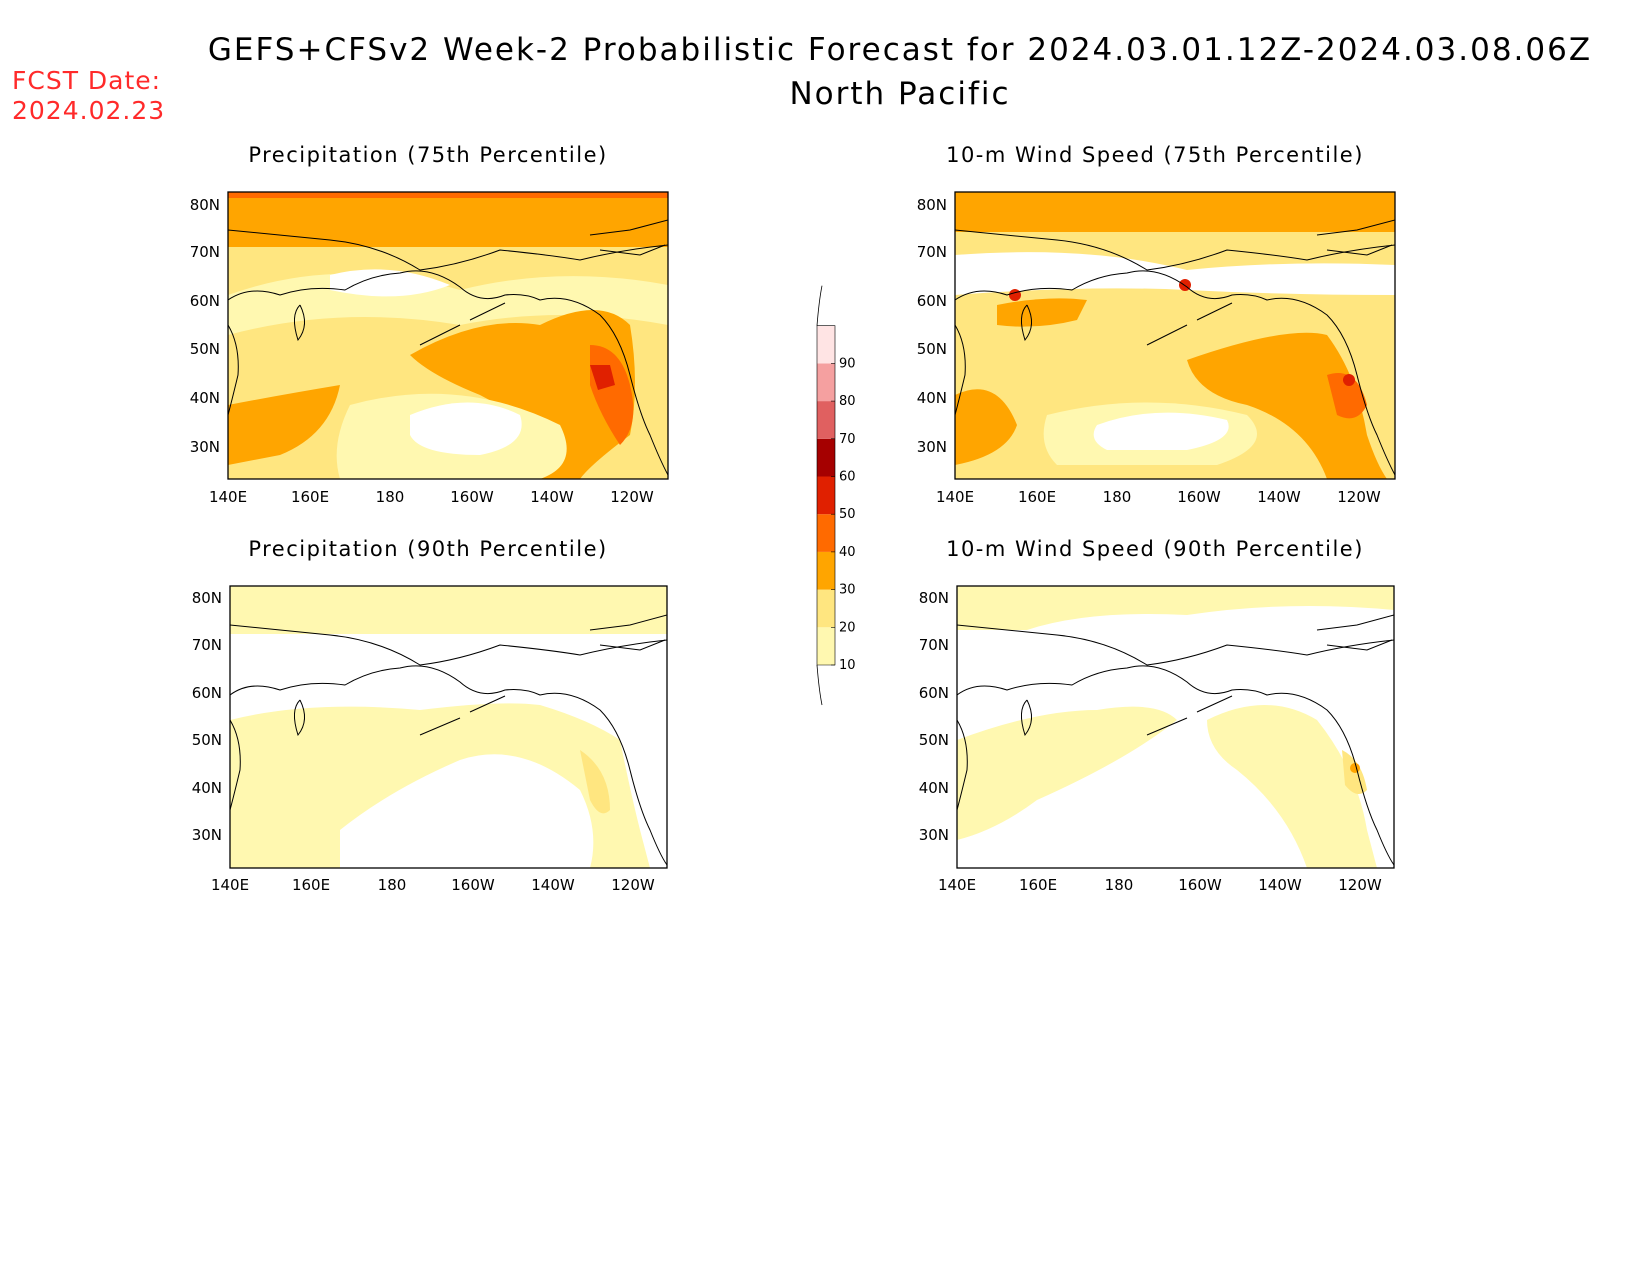  What do you see at coordinates (595, 782) in the screenshot?
I see `shading-coast-yellow` at bounding box center [595, 782].